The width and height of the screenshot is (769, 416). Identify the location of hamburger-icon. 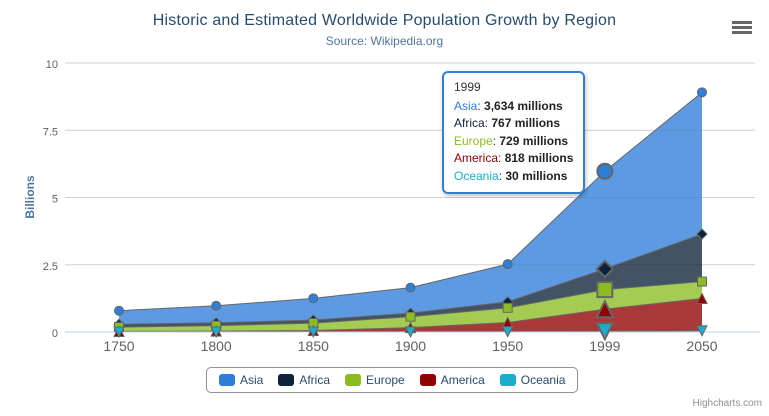
(742, 22).